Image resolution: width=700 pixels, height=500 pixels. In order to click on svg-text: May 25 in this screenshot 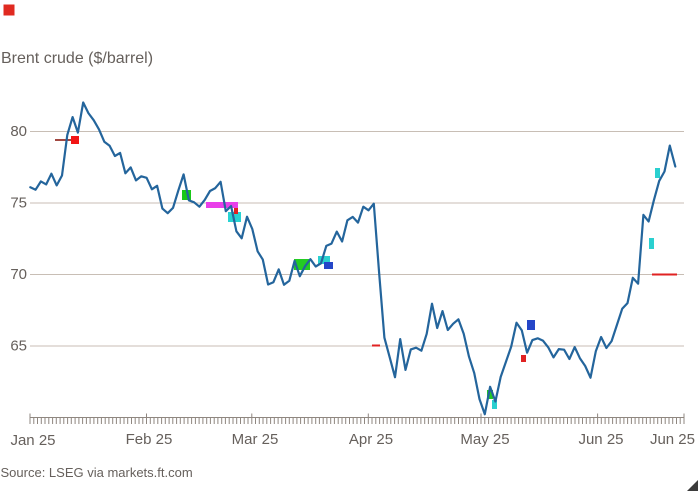, I will do `click(484, 439)`.